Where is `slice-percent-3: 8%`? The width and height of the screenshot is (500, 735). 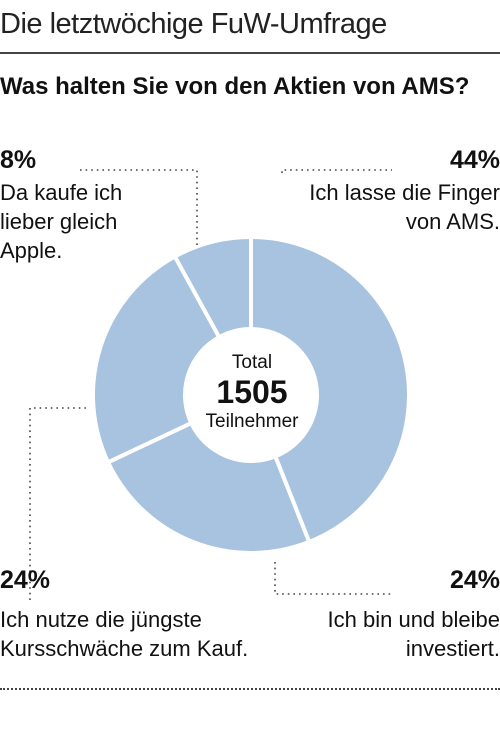 slice-percent-3: 8% is located at coordinates (18, 160).